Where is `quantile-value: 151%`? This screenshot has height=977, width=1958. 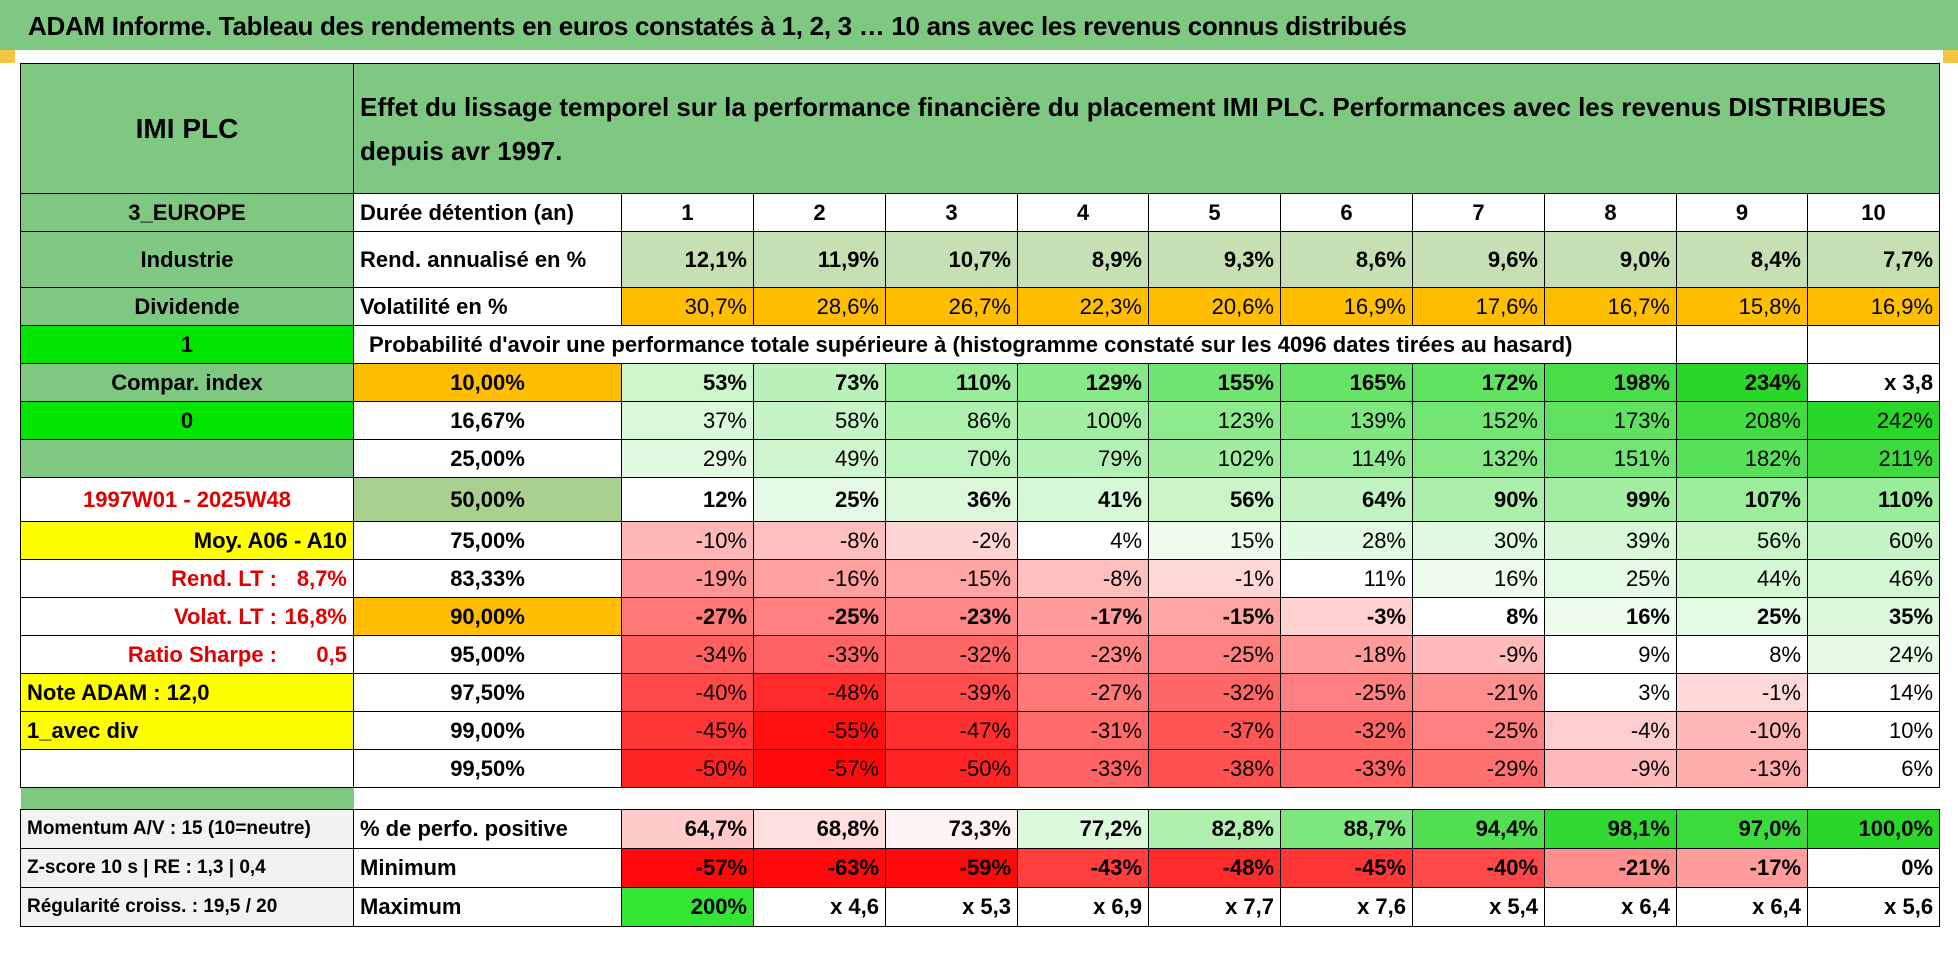
quantile-value: 151% is located at coordinates (1610, 458).